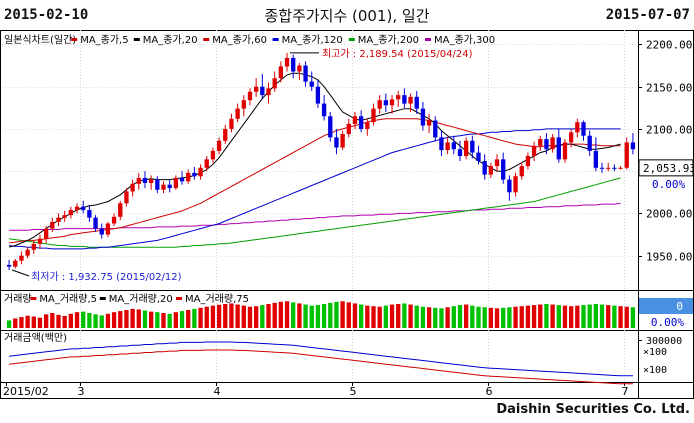 This screenshot has height=423, width=694. I want to click on current-price-box, so click(666, 168).